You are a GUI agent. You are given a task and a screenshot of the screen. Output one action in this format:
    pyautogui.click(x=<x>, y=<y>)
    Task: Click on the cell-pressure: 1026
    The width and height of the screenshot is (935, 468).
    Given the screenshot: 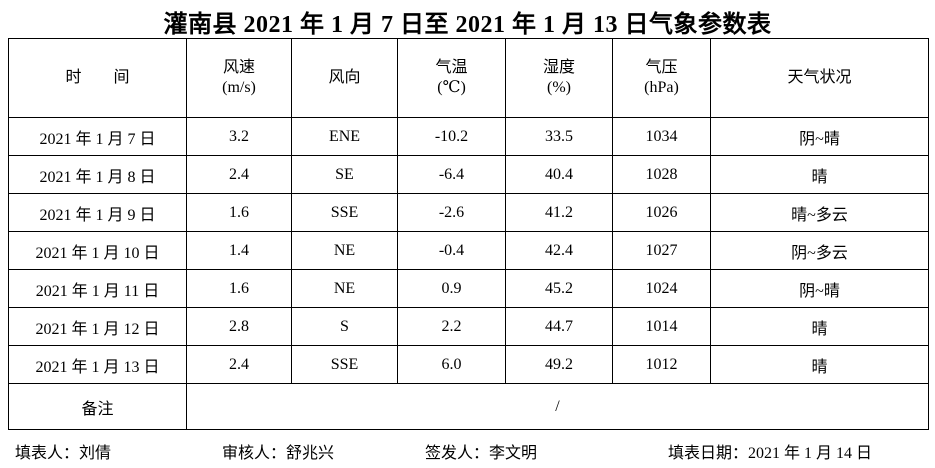 What is the action you would take?
    pyautogui.click(x=661, y=212)
    